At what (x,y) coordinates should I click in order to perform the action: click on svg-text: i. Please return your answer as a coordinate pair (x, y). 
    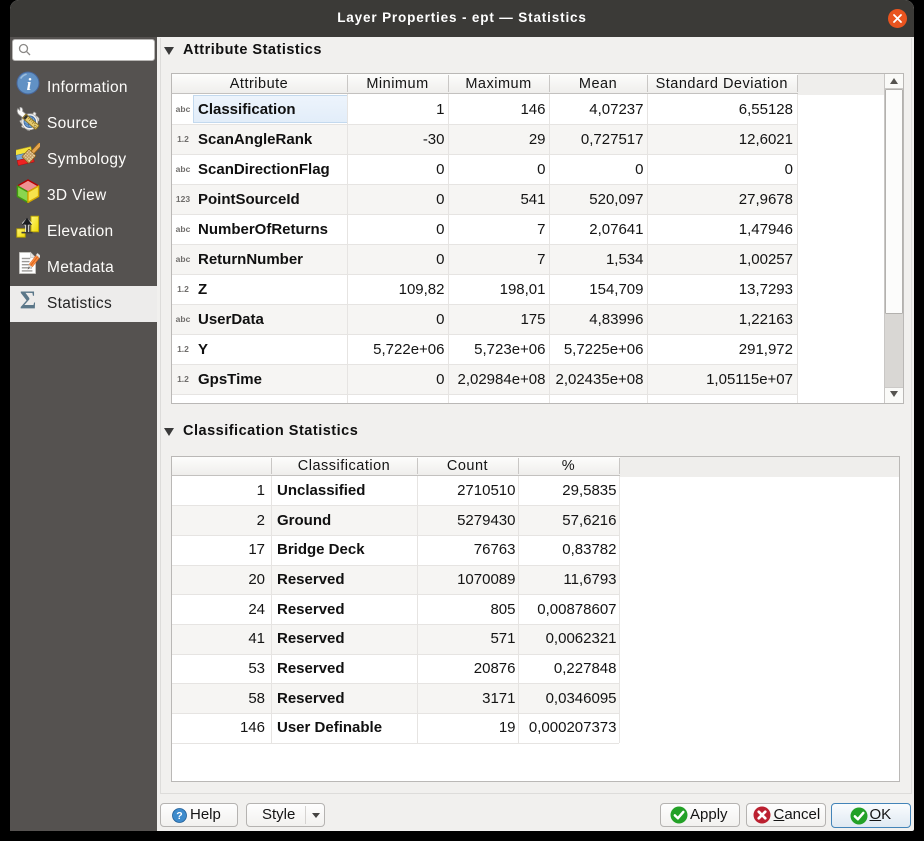
    Looking at the image, I should click on (29, 84).